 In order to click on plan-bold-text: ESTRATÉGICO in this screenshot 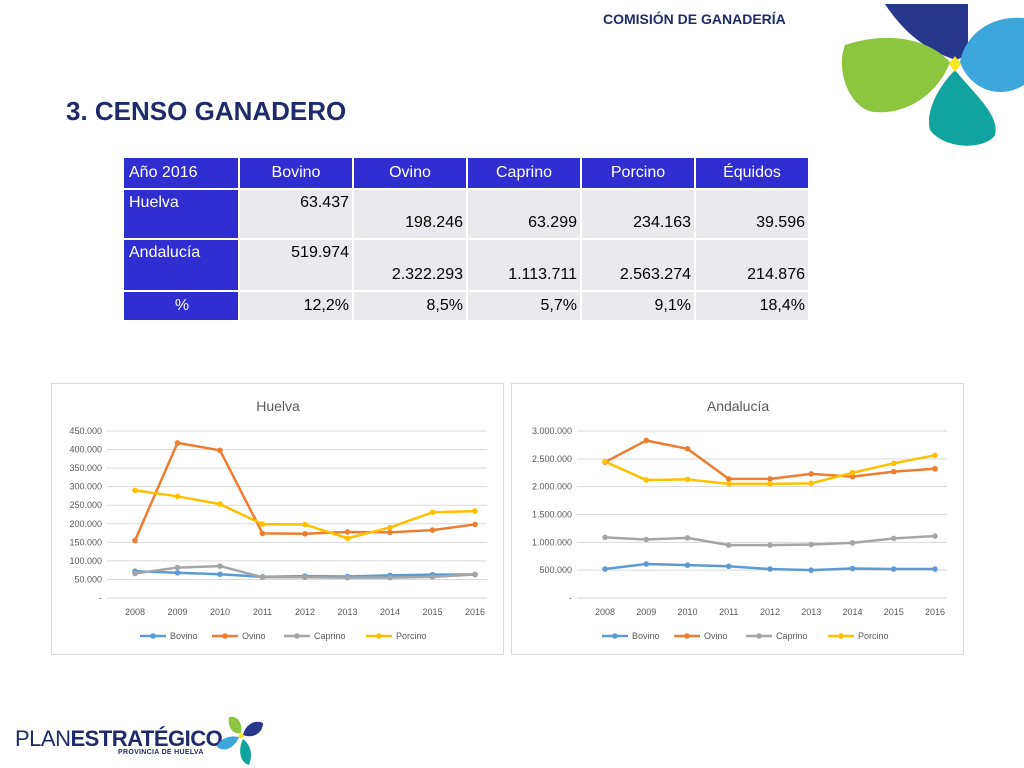, I will do `click(146, 738)`.